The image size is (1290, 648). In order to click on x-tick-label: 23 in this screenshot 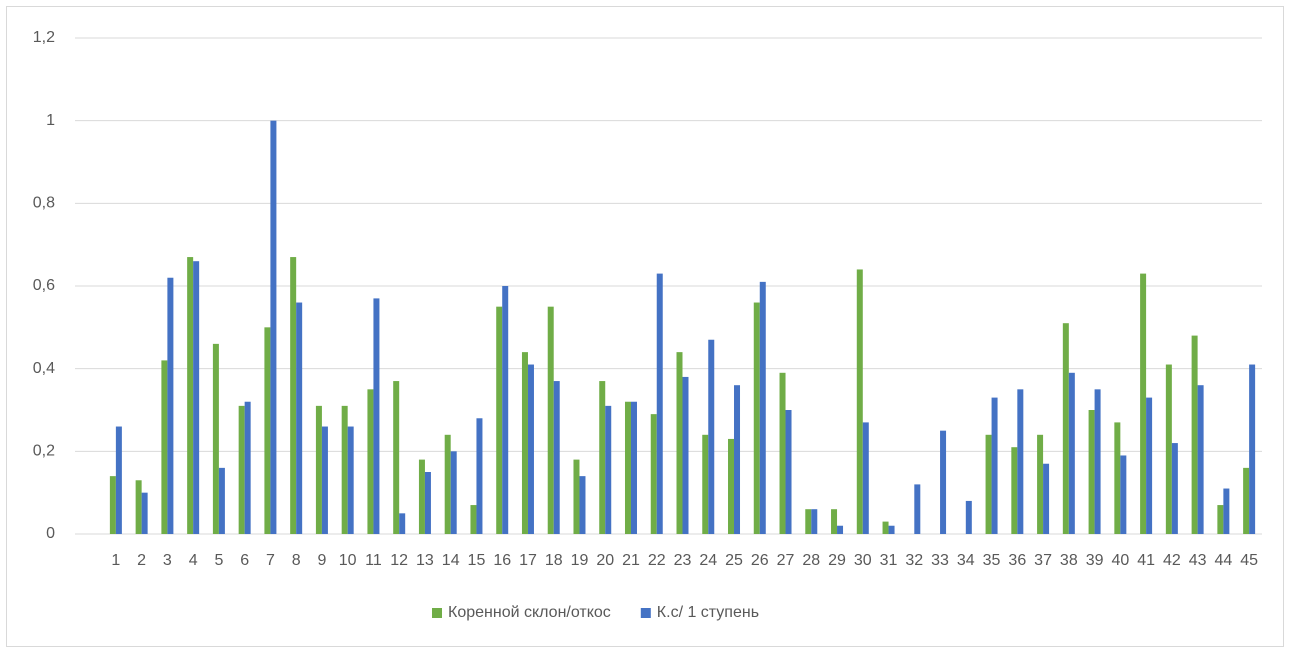, I will do `click(683, 560)`.